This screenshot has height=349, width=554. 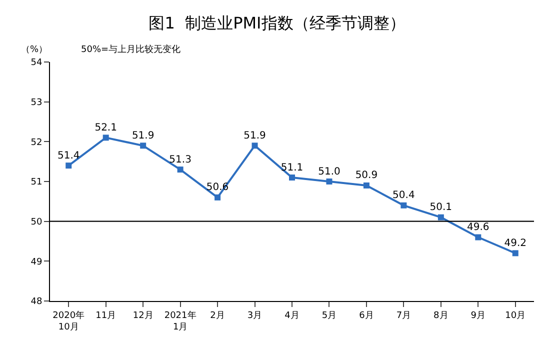 What do you see at coordinates (36, 143) in the screenshot?
I see `y-tick-label: 52` at bounding box center [36, 143].